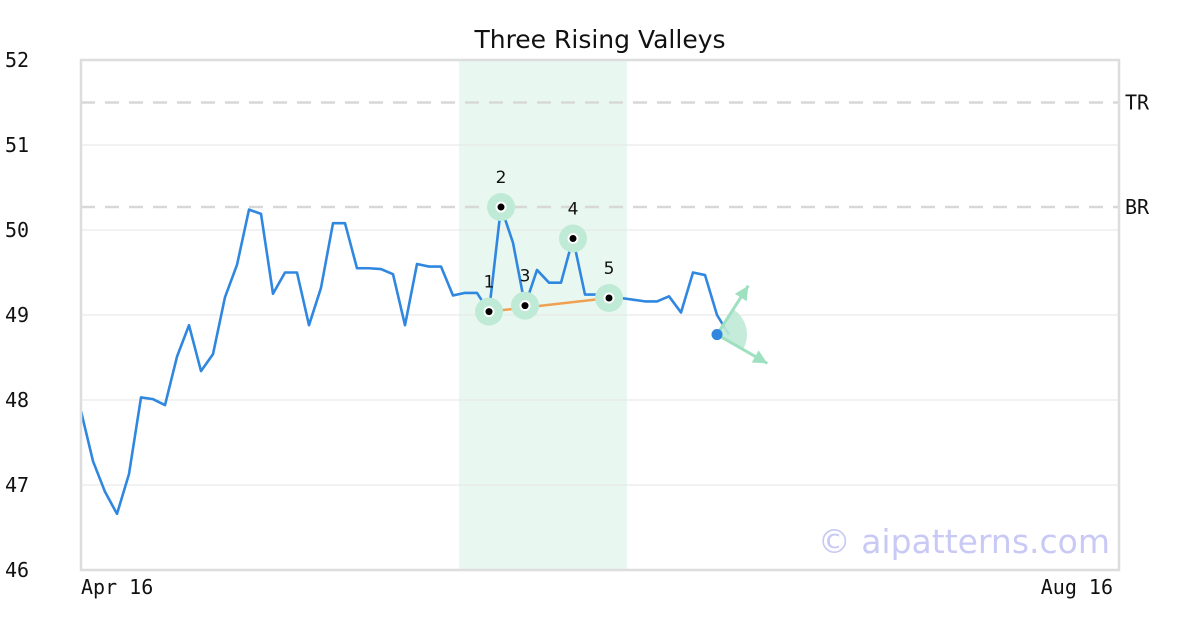 Image resolution: width=1200 pixels, height=630 pixels. I want to click on y-tick-label: 48, so click(17, 400).